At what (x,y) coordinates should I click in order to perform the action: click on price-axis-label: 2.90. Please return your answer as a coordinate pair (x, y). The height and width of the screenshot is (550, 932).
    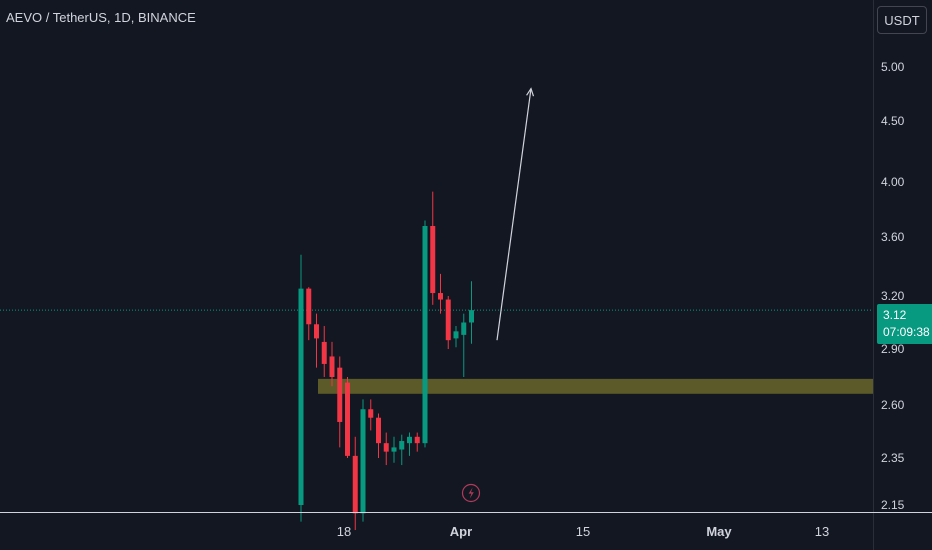
    Looking at the image, I should click on (893, 349).